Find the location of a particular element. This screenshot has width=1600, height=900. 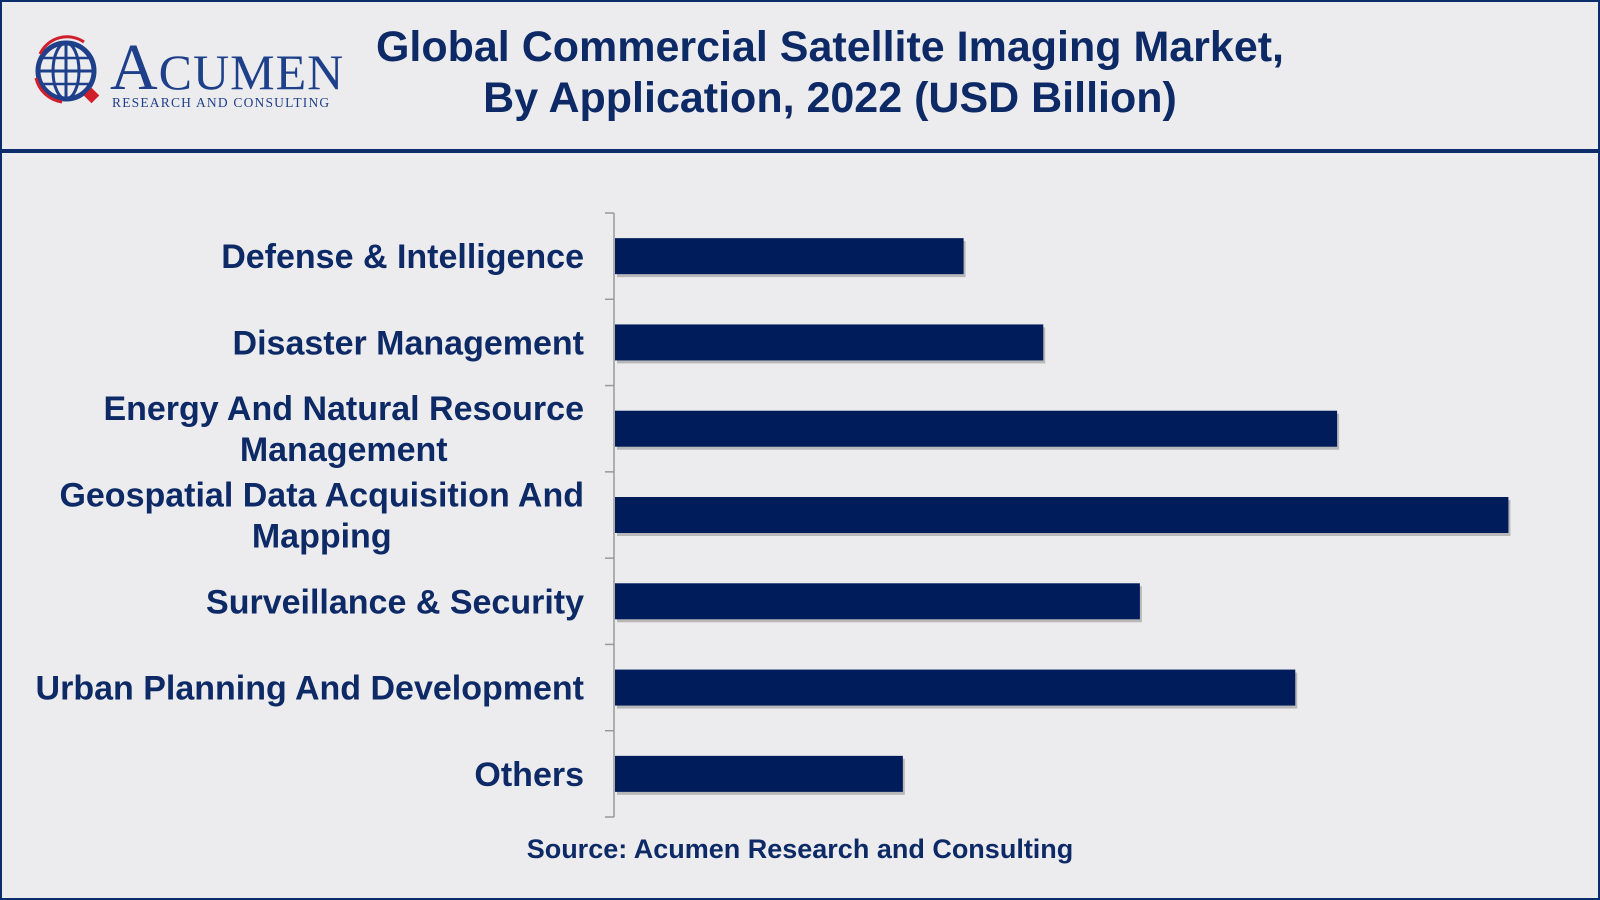

category-label: Disaster Management is located at coordinates (408, 343).